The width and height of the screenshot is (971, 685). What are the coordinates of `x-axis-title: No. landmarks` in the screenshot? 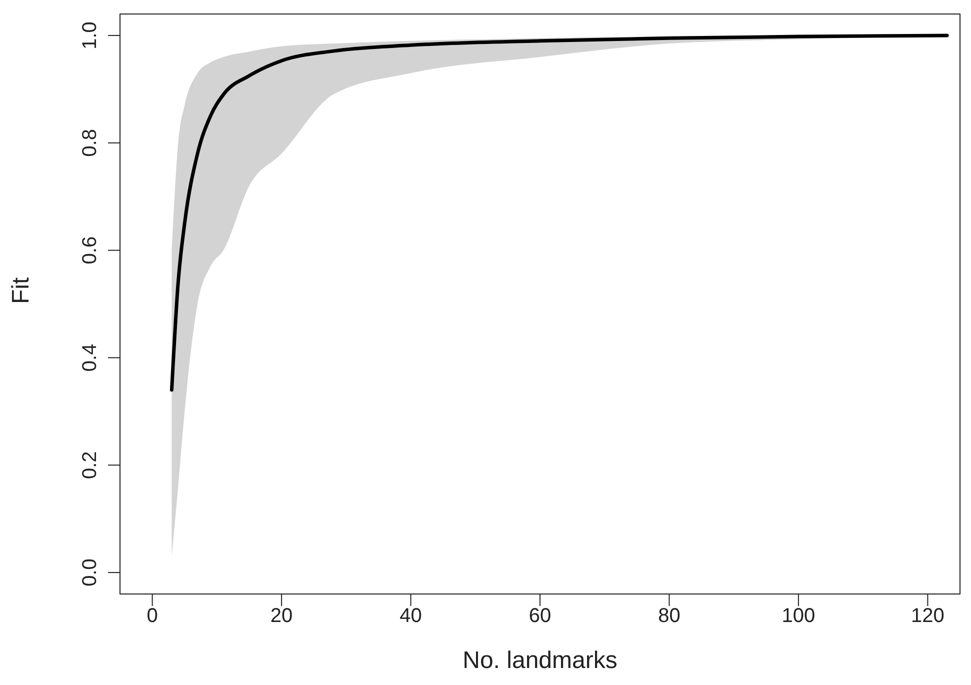 It's located at (540, 660).